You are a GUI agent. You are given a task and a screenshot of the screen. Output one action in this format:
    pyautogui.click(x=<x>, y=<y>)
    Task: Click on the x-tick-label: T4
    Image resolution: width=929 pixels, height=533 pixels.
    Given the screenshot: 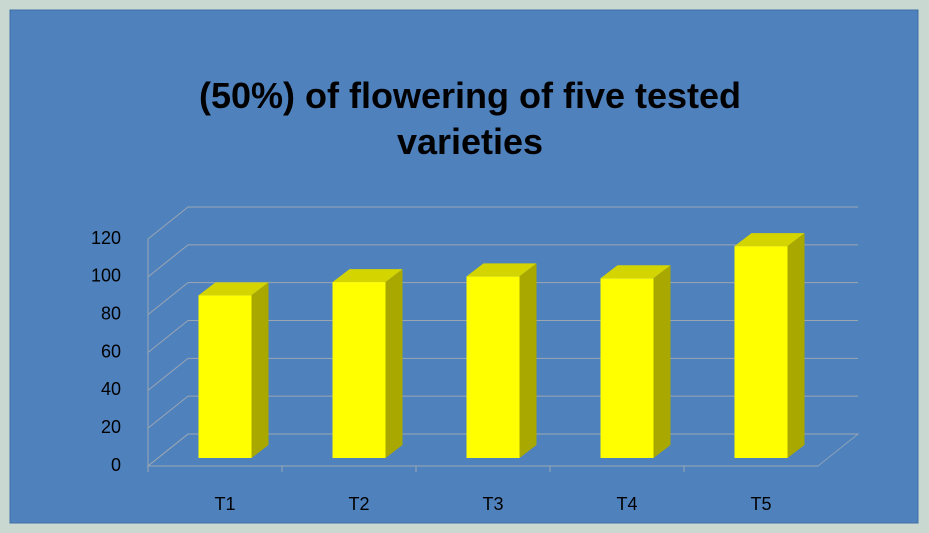 What is the action you would take?
    pyautogui.click(x=626, y=504)
    